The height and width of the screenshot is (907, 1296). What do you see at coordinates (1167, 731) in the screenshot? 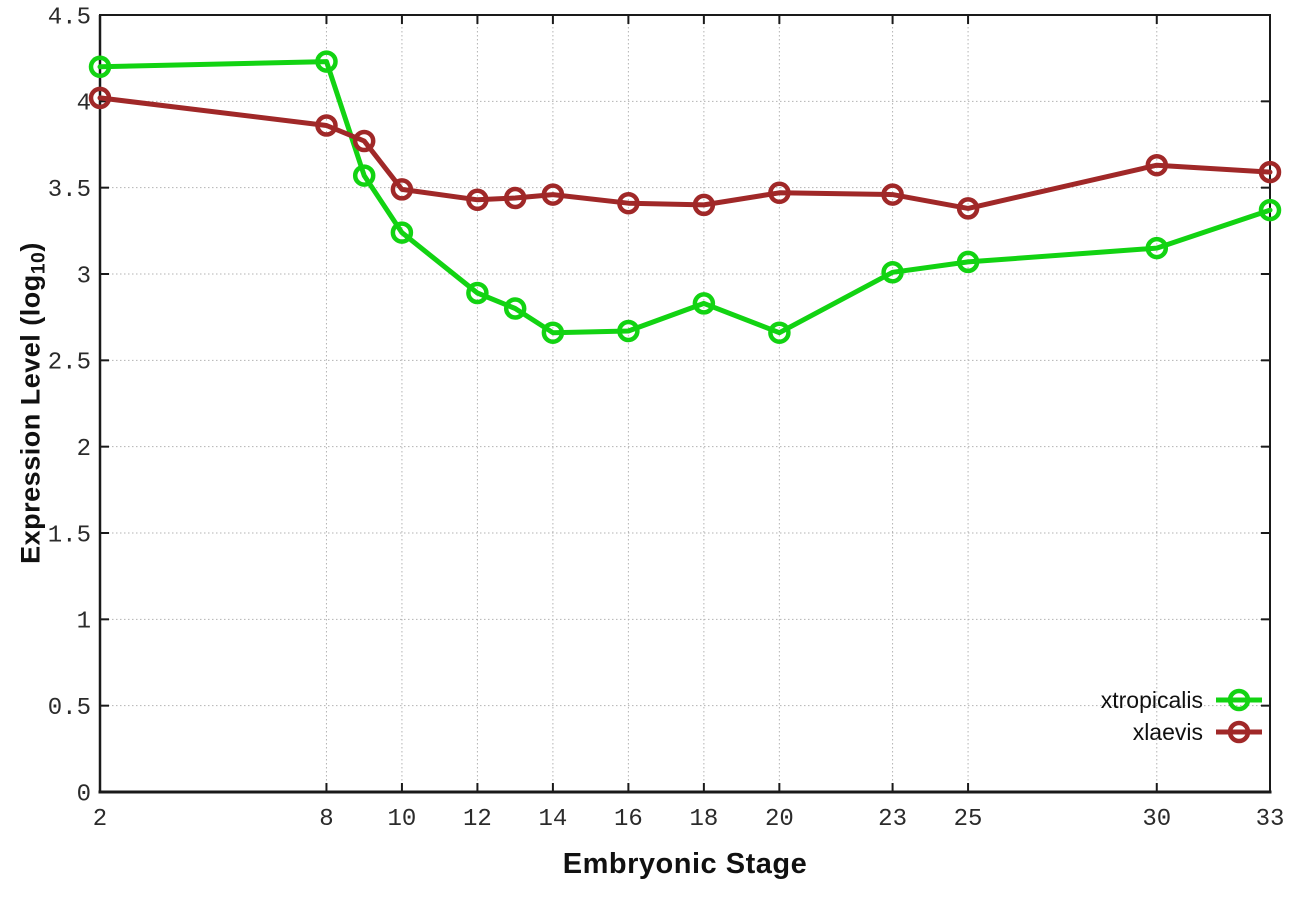
I see `legend-label-xlaevis: xlaevis` at bounding box center [1167, 731].